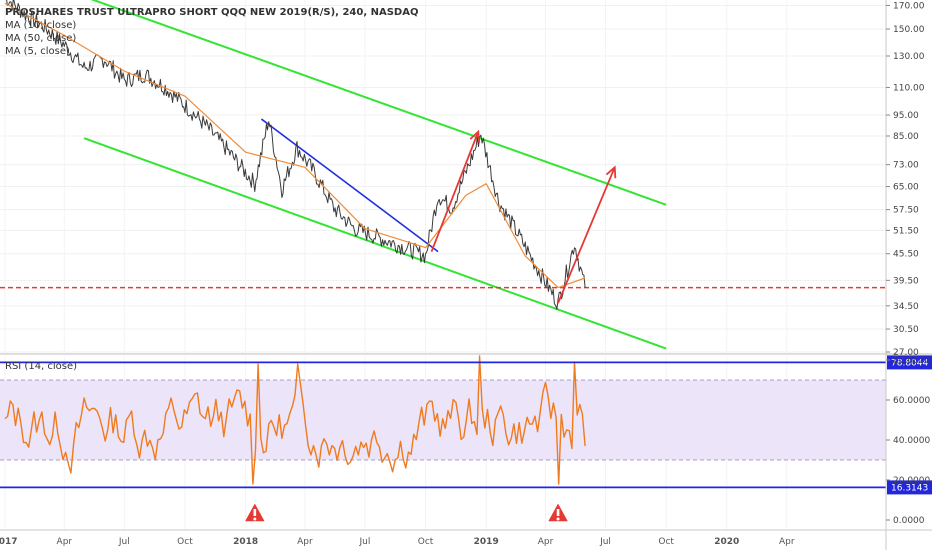 The image size is (932, 550). What do you see at coordinates (906, 255) in the screenshot?
I see `price-tick-label: 45.50` at bounding box center [906, 255].